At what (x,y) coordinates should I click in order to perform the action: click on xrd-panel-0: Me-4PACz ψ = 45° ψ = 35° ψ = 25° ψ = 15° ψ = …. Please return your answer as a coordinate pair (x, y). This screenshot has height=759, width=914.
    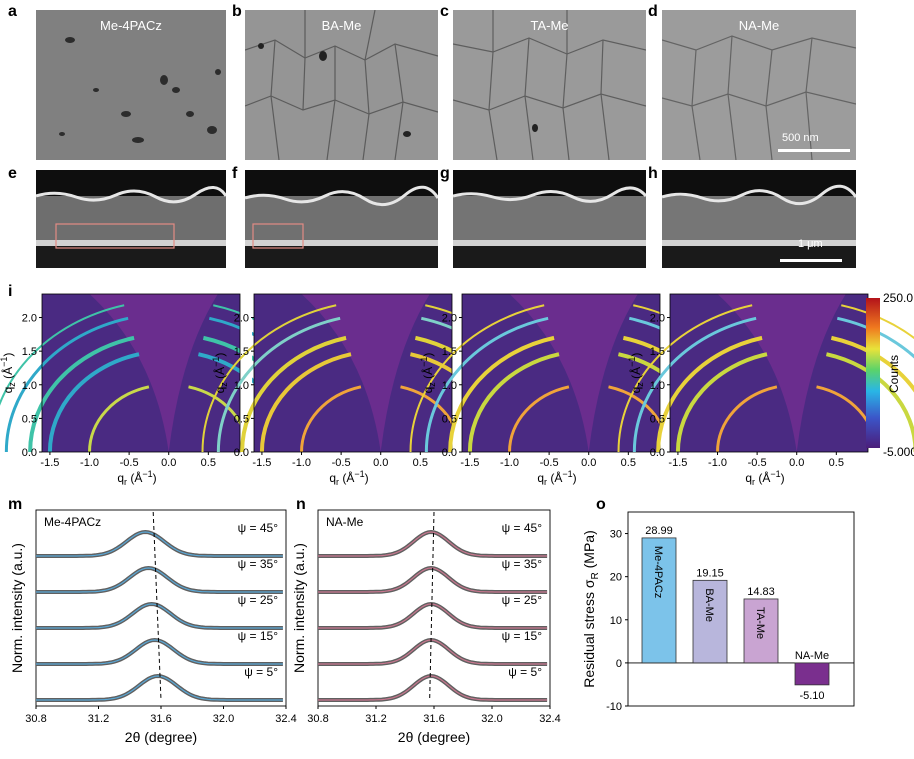
    Looking at the image, I should click on (153, 627).